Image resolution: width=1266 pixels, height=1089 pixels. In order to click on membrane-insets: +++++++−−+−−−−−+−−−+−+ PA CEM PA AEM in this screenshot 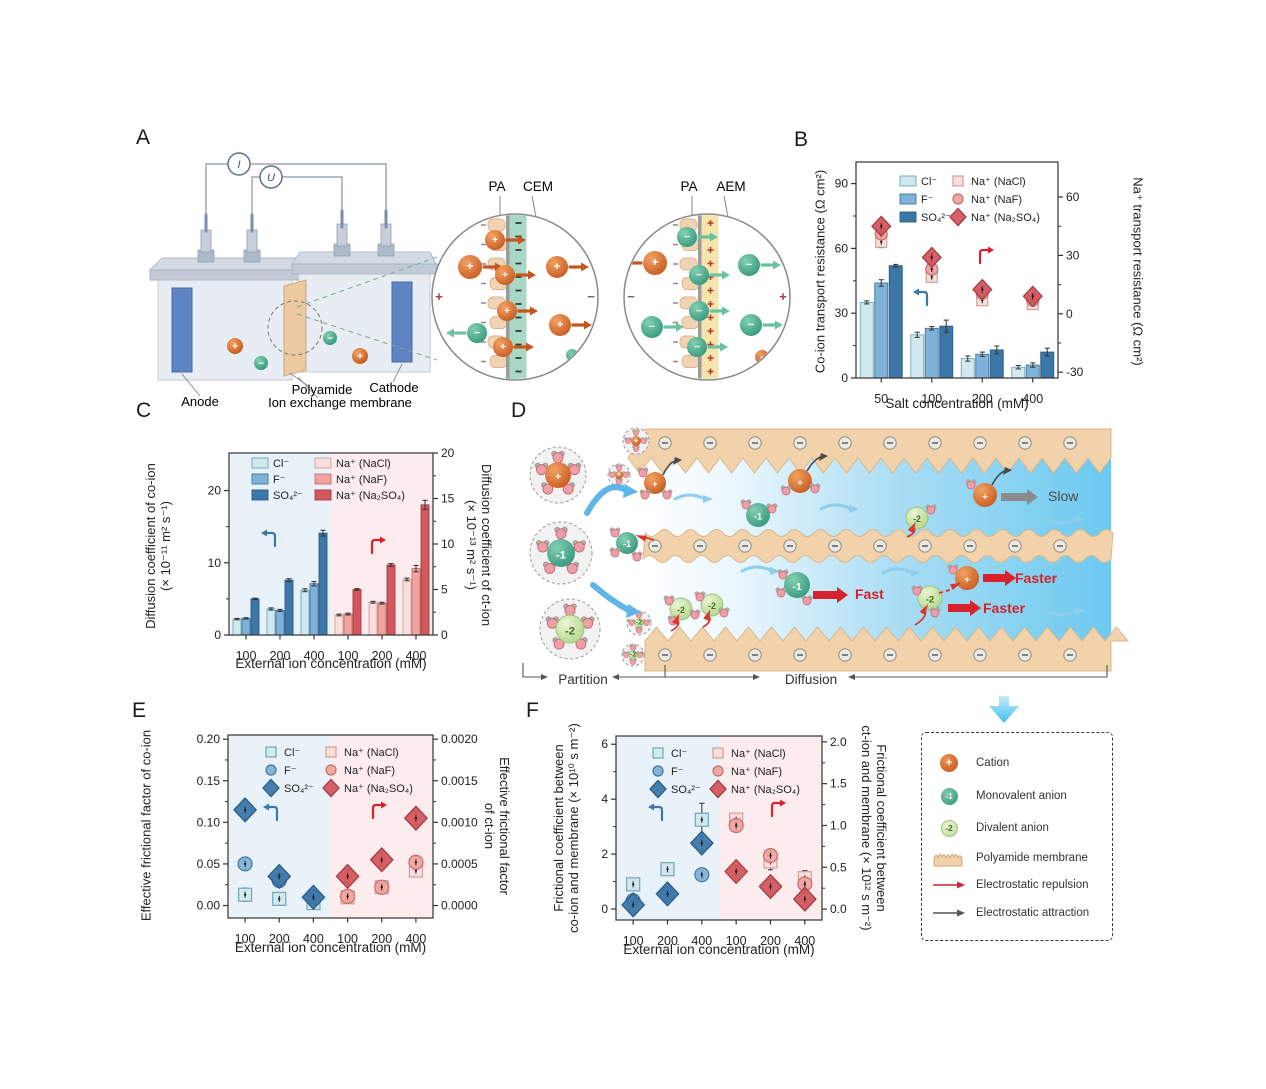, I will do `click(611, 280)`.